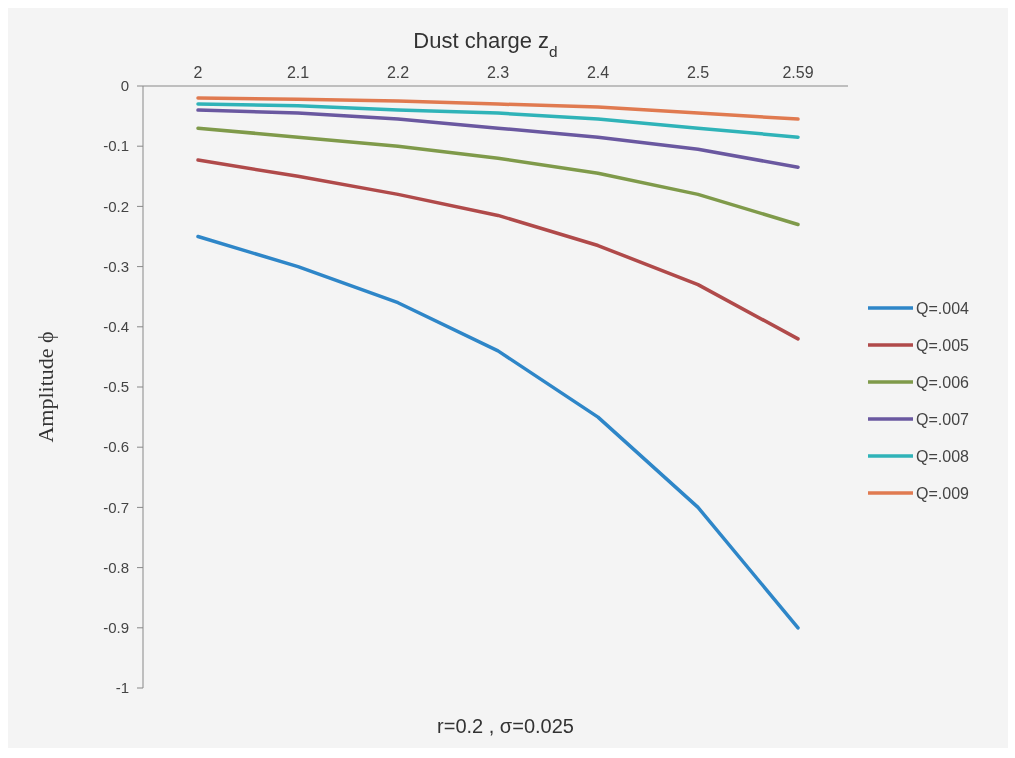 The width and height of the screenshot is (1015, 758). I want to click on y-tick-label: -0.9, so click(116, 628).